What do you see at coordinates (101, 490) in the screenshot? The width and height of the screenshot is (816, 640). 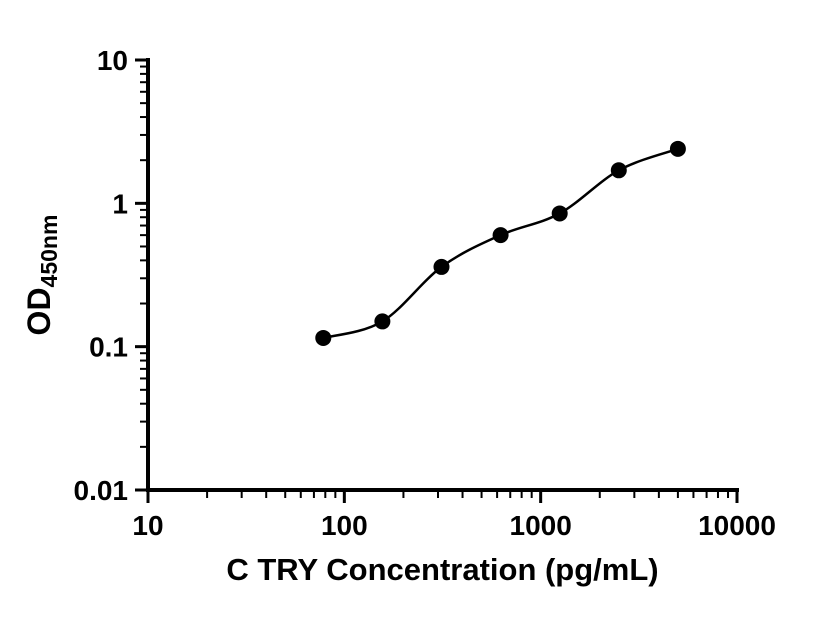 I see `y-tick-label: 0.01` at bounding box center [101, 490].